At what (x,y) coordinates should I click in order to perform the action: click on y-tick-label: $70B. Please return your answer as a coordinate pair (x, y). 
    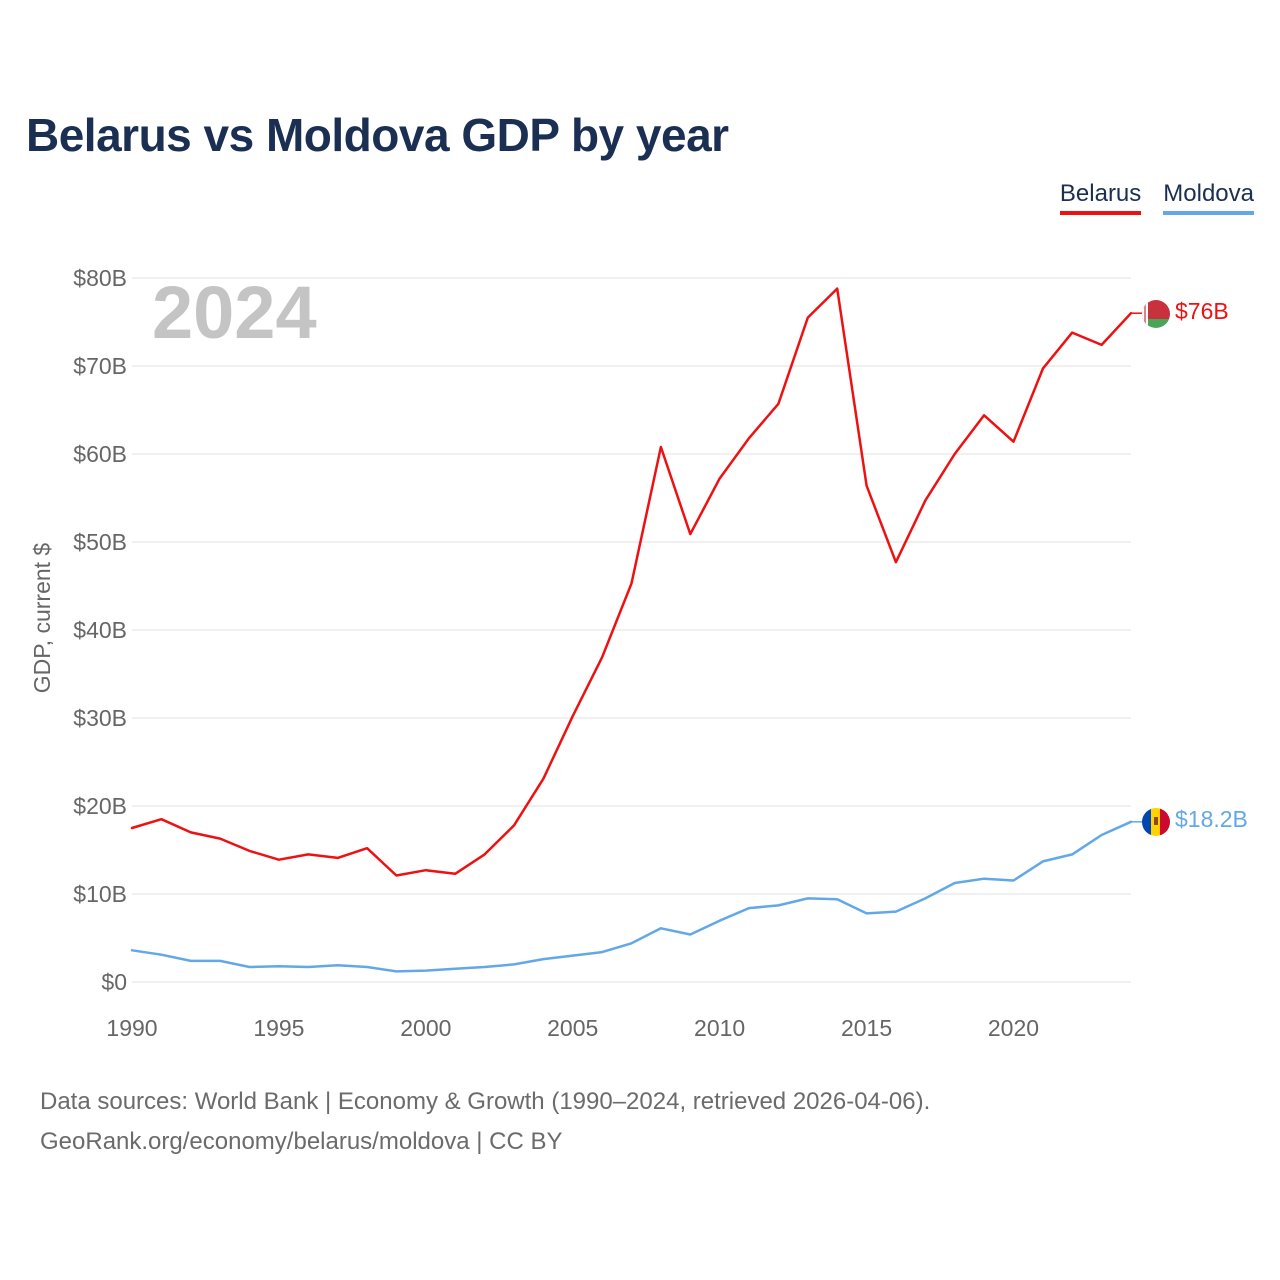
    Looking at the image, I should click on (100, 366).